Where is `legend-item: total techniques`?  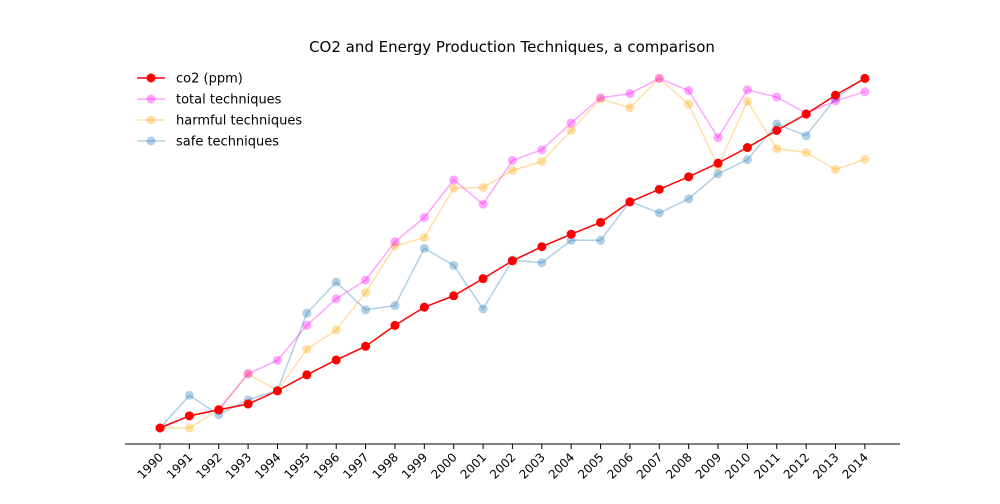 legend-item: total techniques is located at coordinates (209, 100).